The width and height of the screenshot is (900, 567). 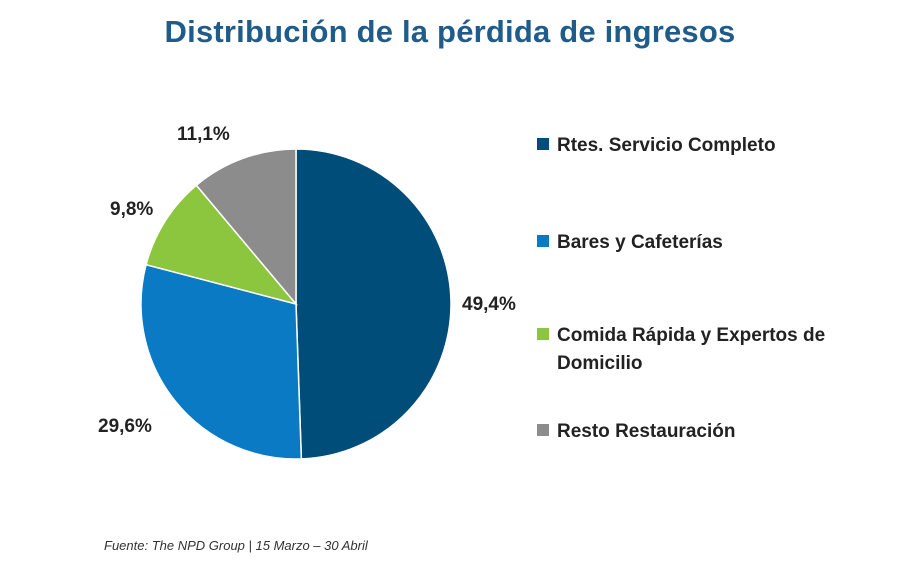 I want to click on pie-slice-comida-rapida, so click(x=222, y=245).